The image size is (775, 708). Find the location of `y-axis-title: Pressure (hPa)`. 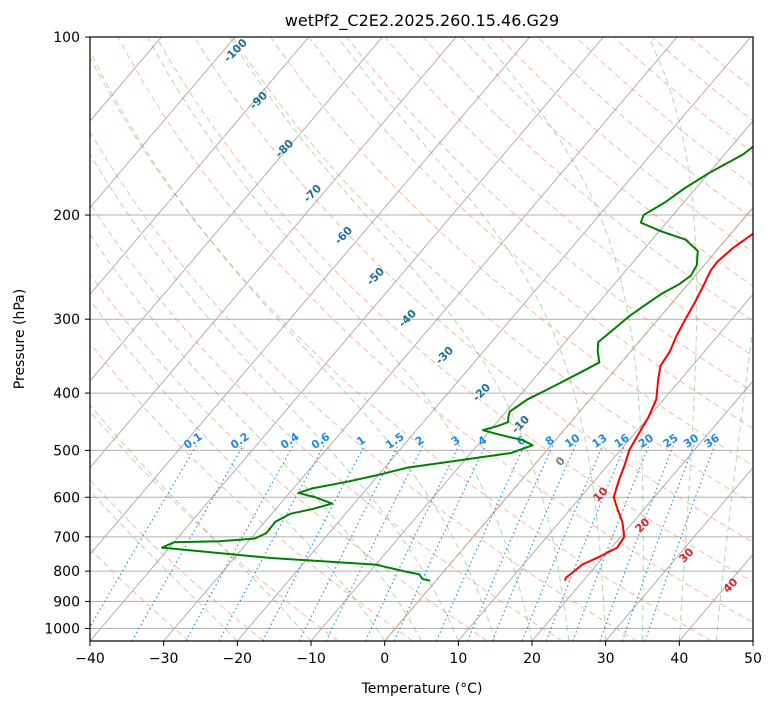

y-axis-title: Pressure (hPa) is located at coordinates (20, 339).